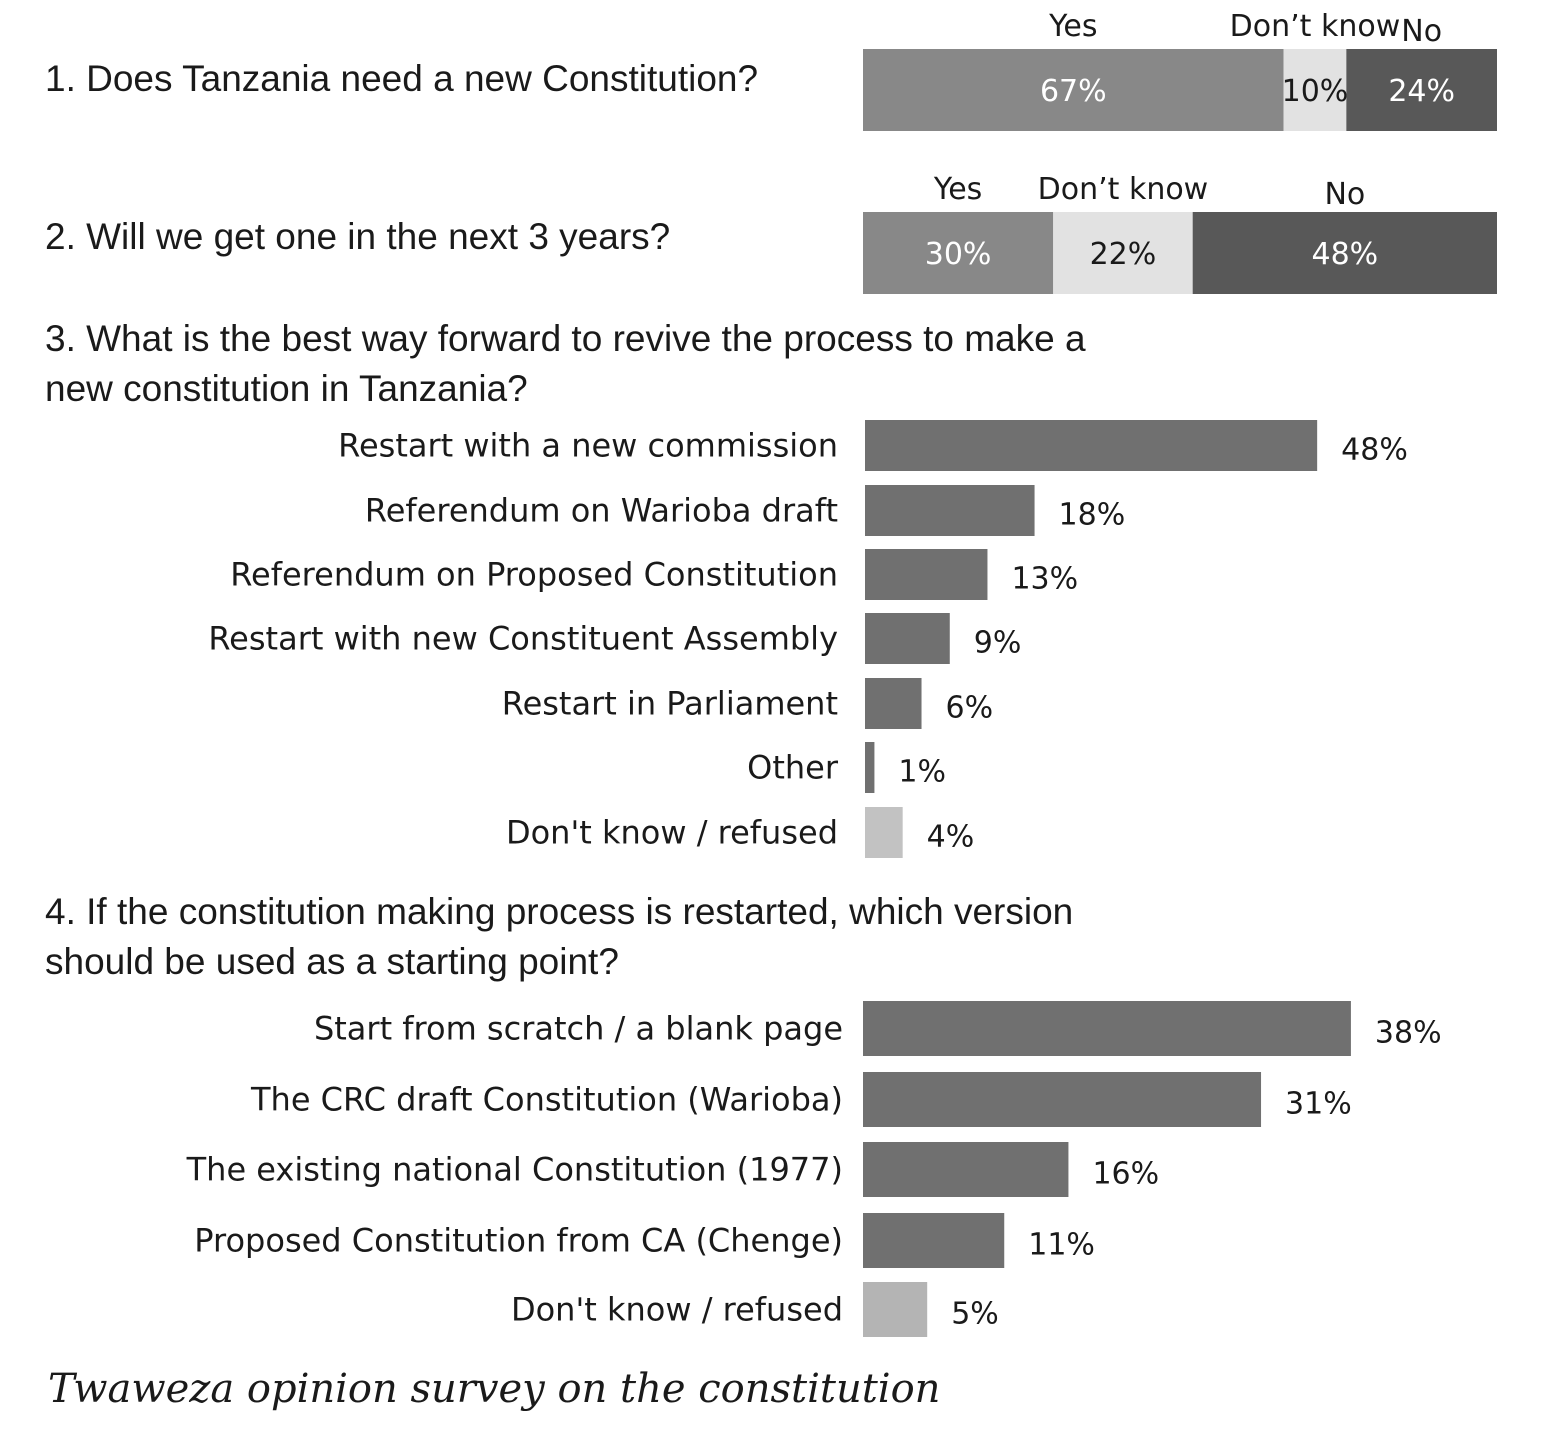 Image resolution: width=1542 pixels, height=1434 pixels. I want to click on q1-segment-label-2: 24%, so click(1421, 91).